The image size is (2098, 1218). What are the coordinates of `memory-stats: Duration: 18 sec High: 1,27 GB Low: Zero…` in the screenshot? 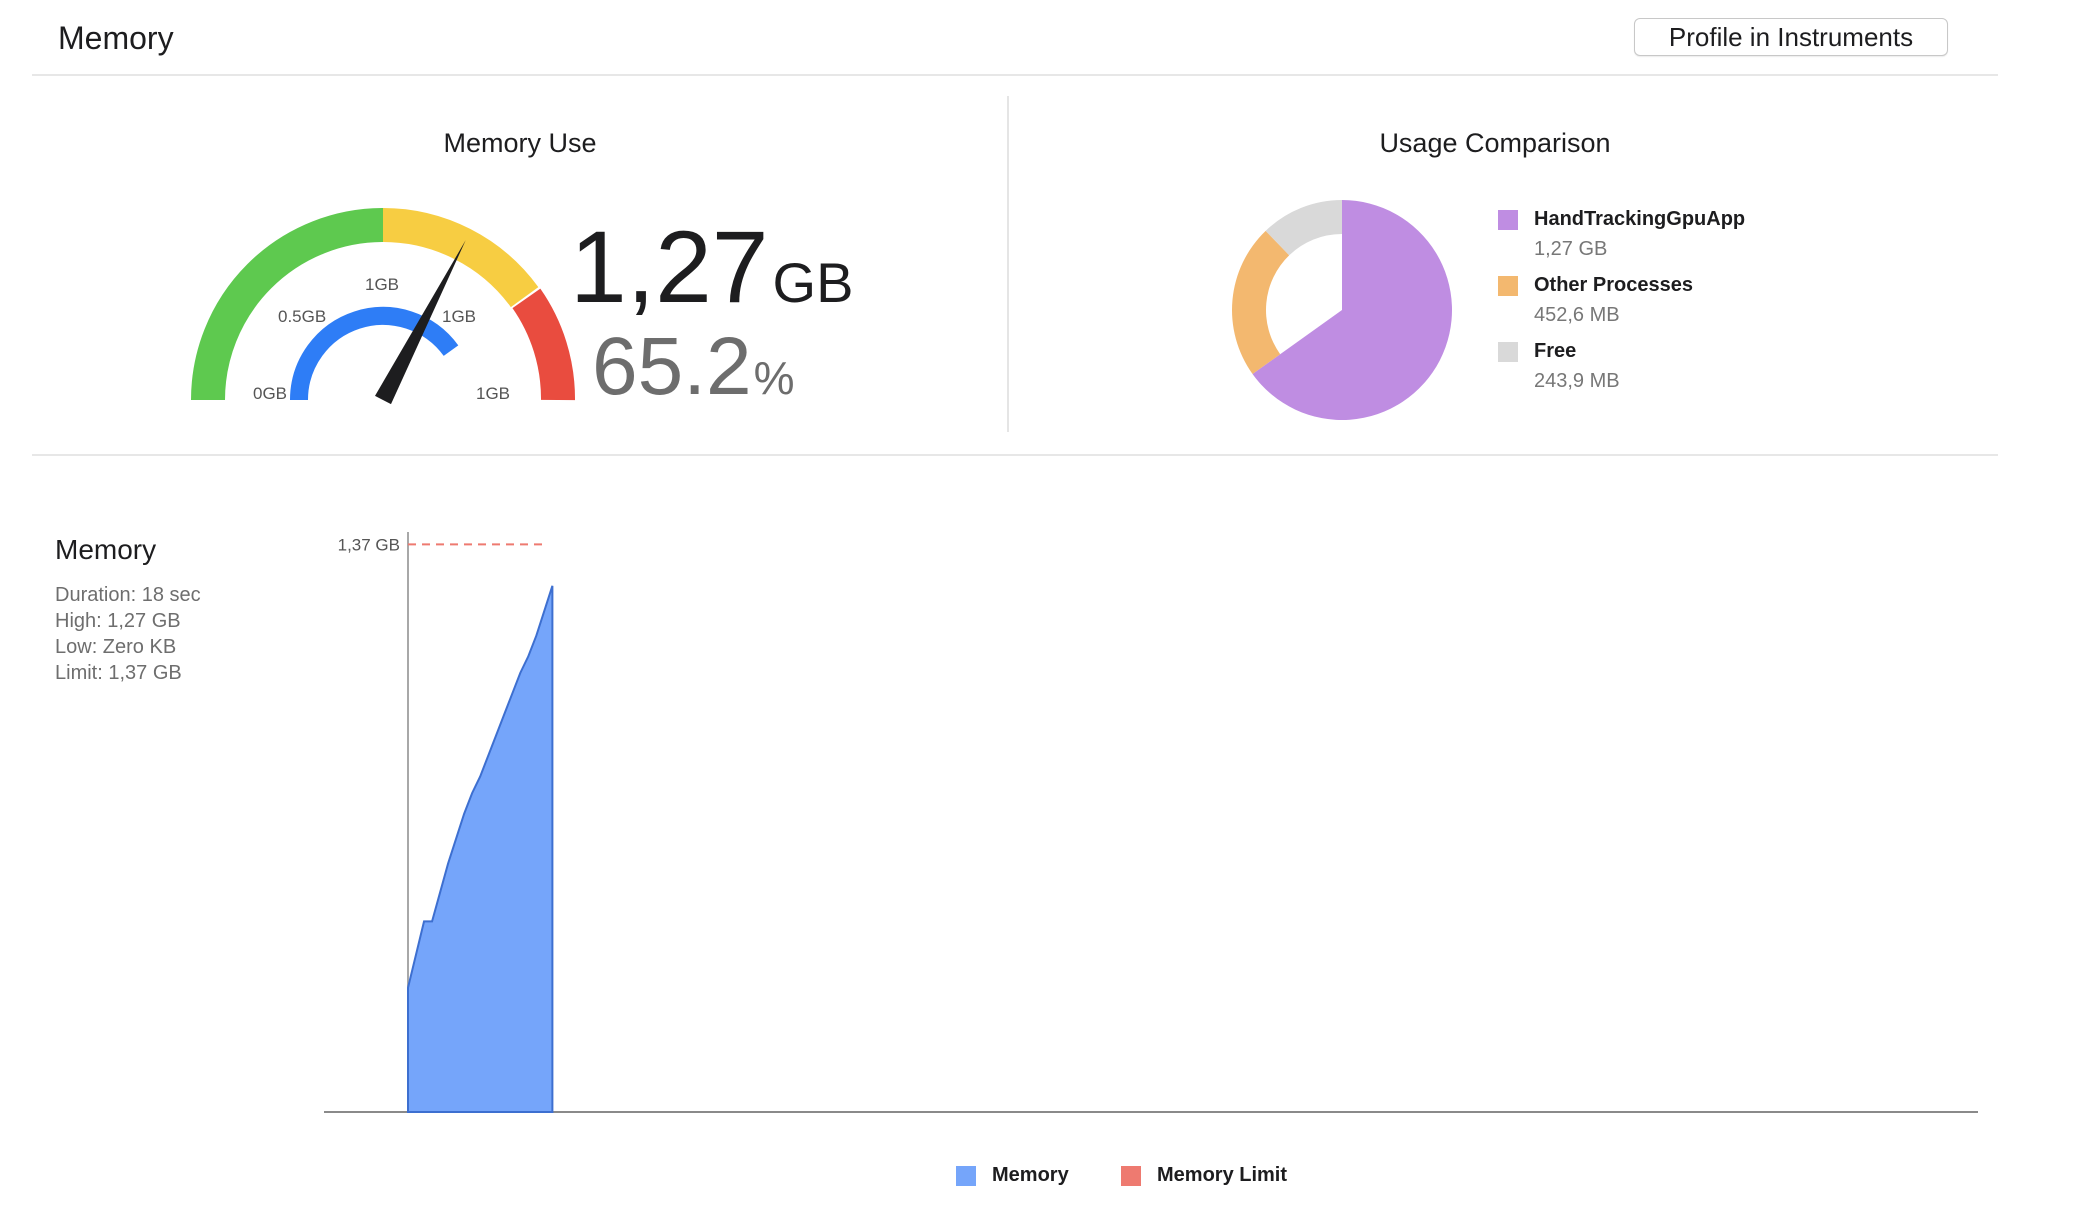 It's located at (128, 634).